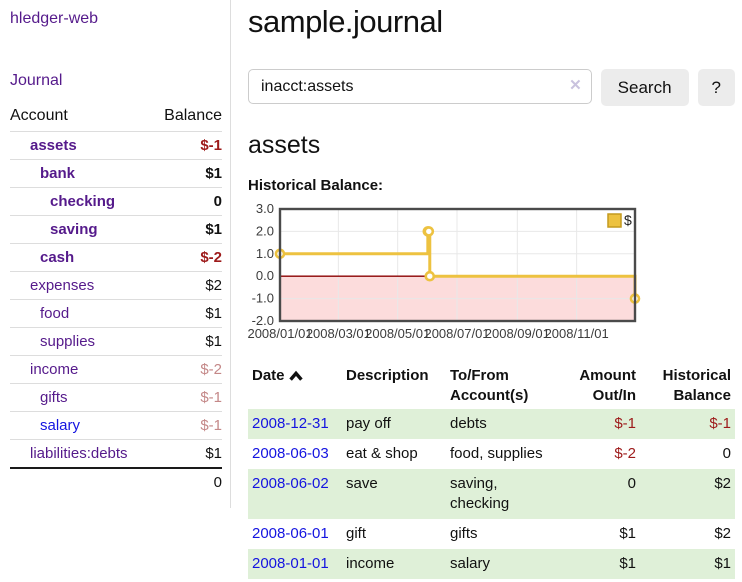 The height and width of the screenshot is (582, 742). What do you see at coordinates (575, 85) in the screenshot?
I see `clear-search-icon: ✕` at bounding box center [575, 85].